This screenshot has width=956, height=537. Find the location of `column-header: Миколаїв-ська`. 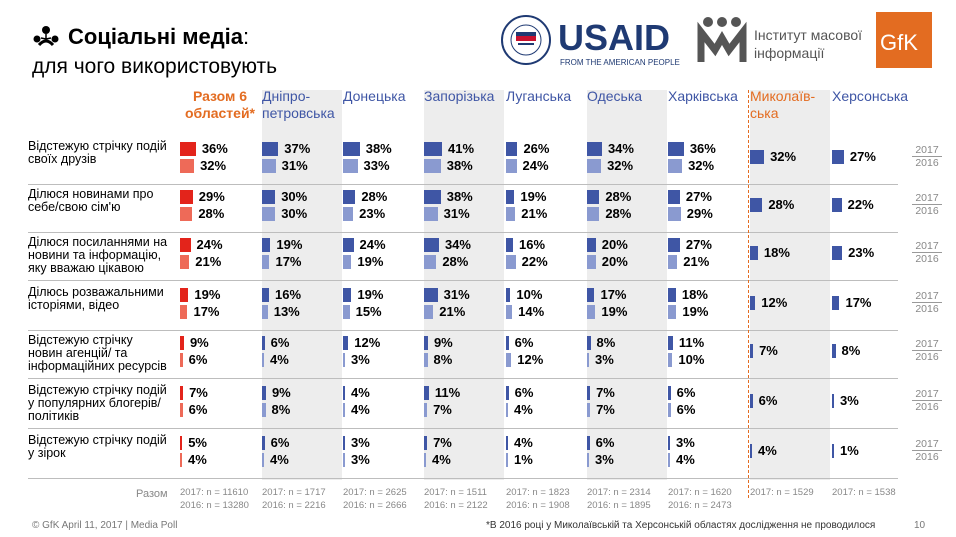

column-header: Миколаїв-ська is located at coordinates (783, 104).